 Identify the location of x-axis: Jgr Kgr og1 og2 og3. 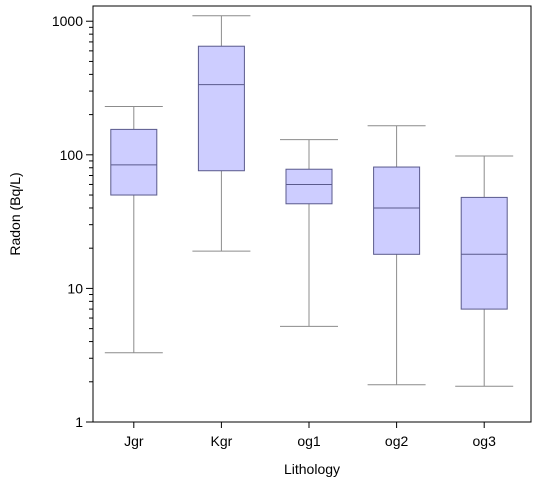
(310, 435).